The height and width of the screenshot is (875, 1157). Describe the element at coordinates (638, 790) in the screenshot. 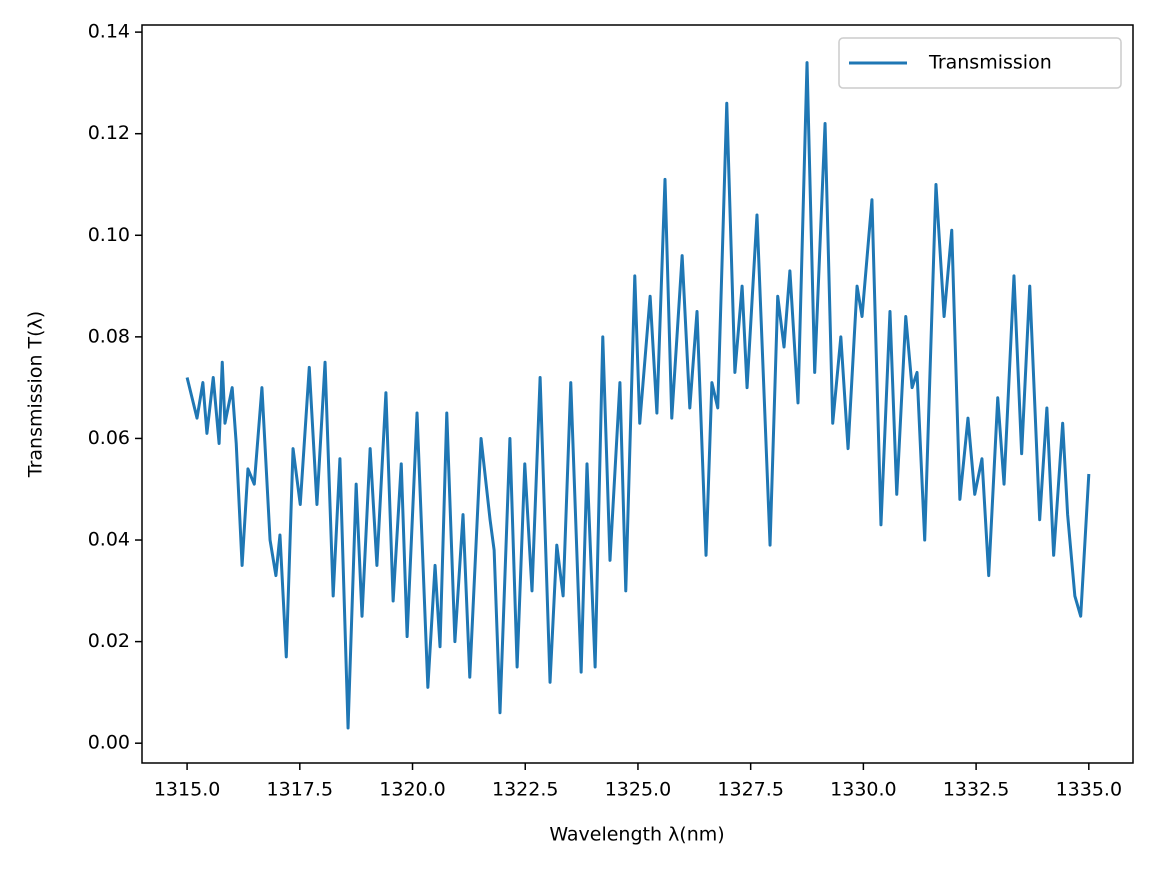

I see `x-tick-label: 1325.0` at that location.